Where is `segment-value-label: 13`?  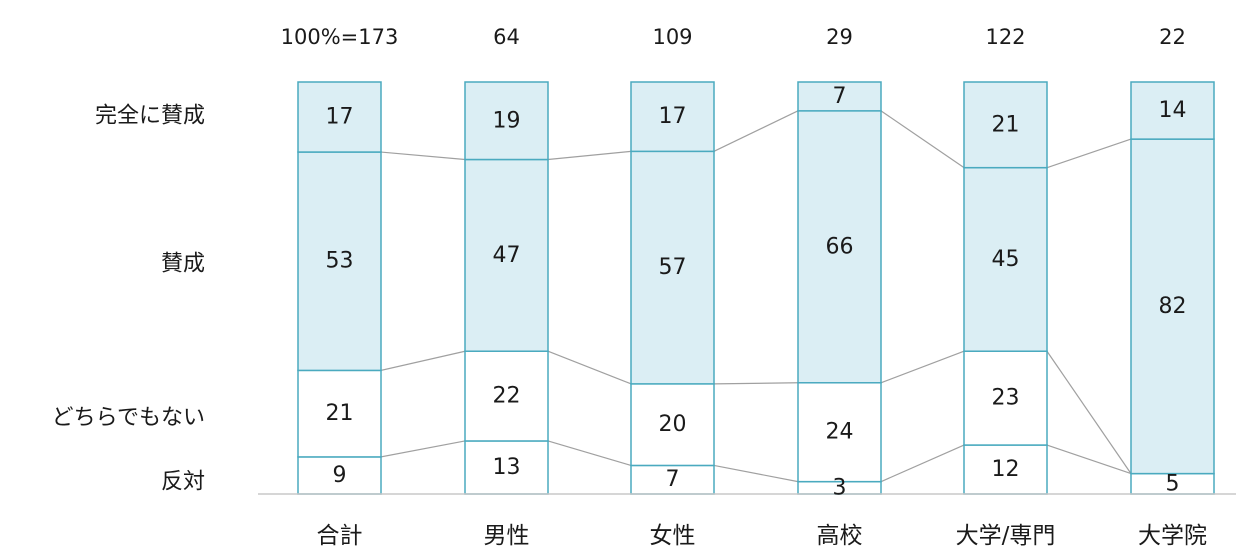
segment-value-label: 13 is located at coordinates (507, 467).